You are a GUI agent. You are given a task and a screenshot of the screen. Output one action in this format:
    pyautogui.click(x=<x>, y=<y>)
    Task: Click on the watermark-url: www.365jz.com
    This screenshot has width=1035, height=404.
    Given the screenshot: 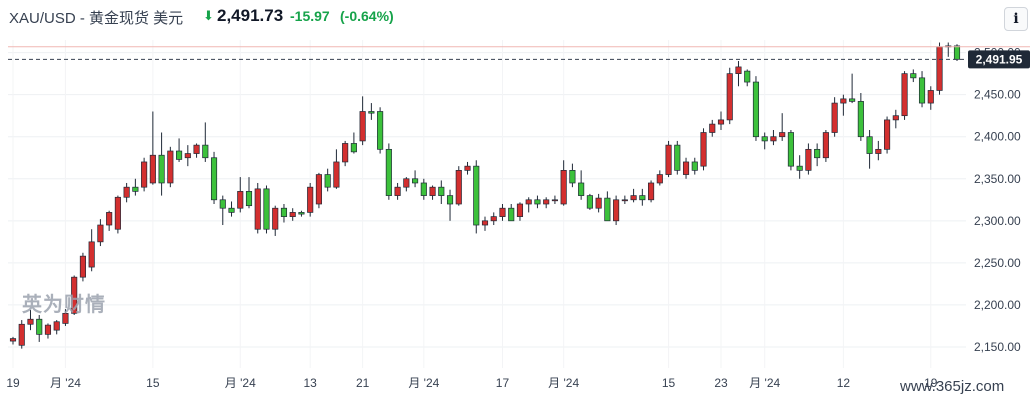 What is the action you would take?
    pyautogui.click(x=952, y=386)
    